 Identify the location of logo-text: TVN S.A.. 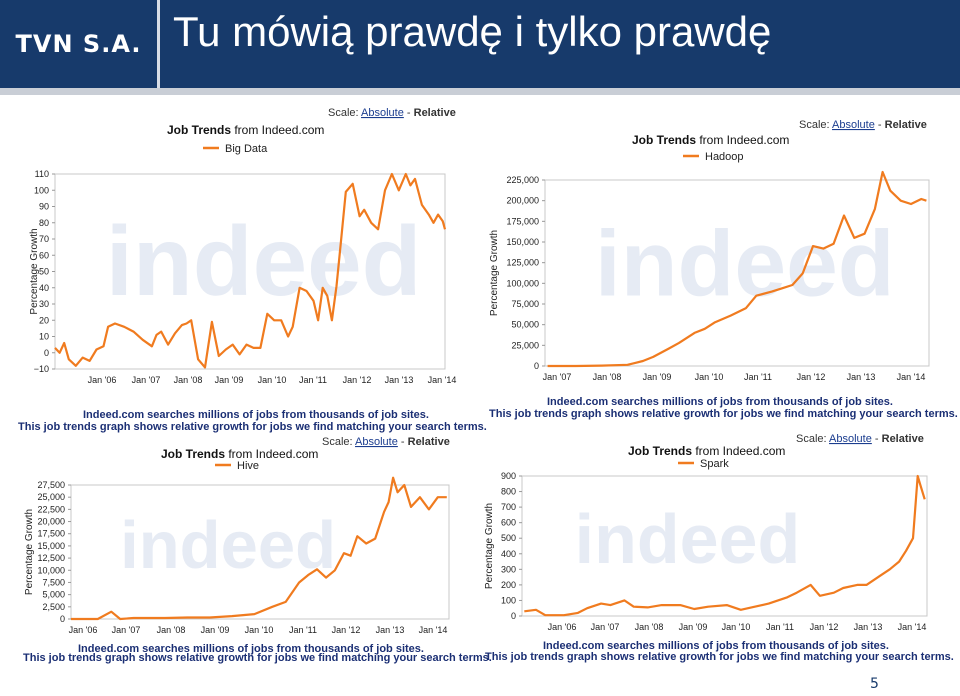
(78, 44).